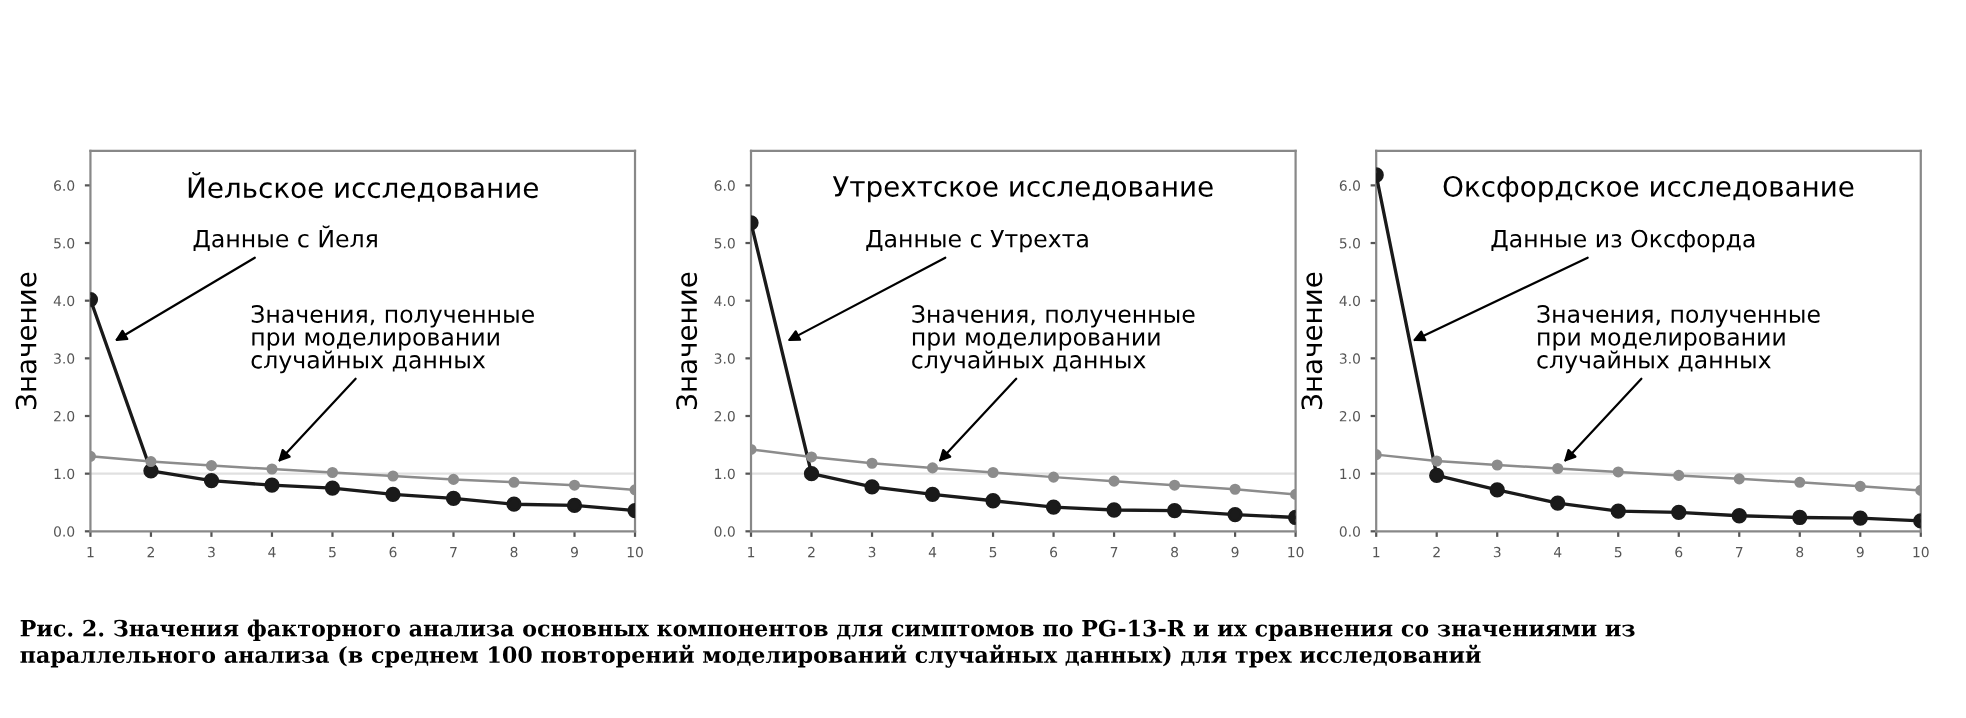 Image resolution: width=1966 pixels, height=718 pixels. Describe the element at coordinates (977, 241) in the screenshot. I see `annotation: Данные с Утрехта` at that location.